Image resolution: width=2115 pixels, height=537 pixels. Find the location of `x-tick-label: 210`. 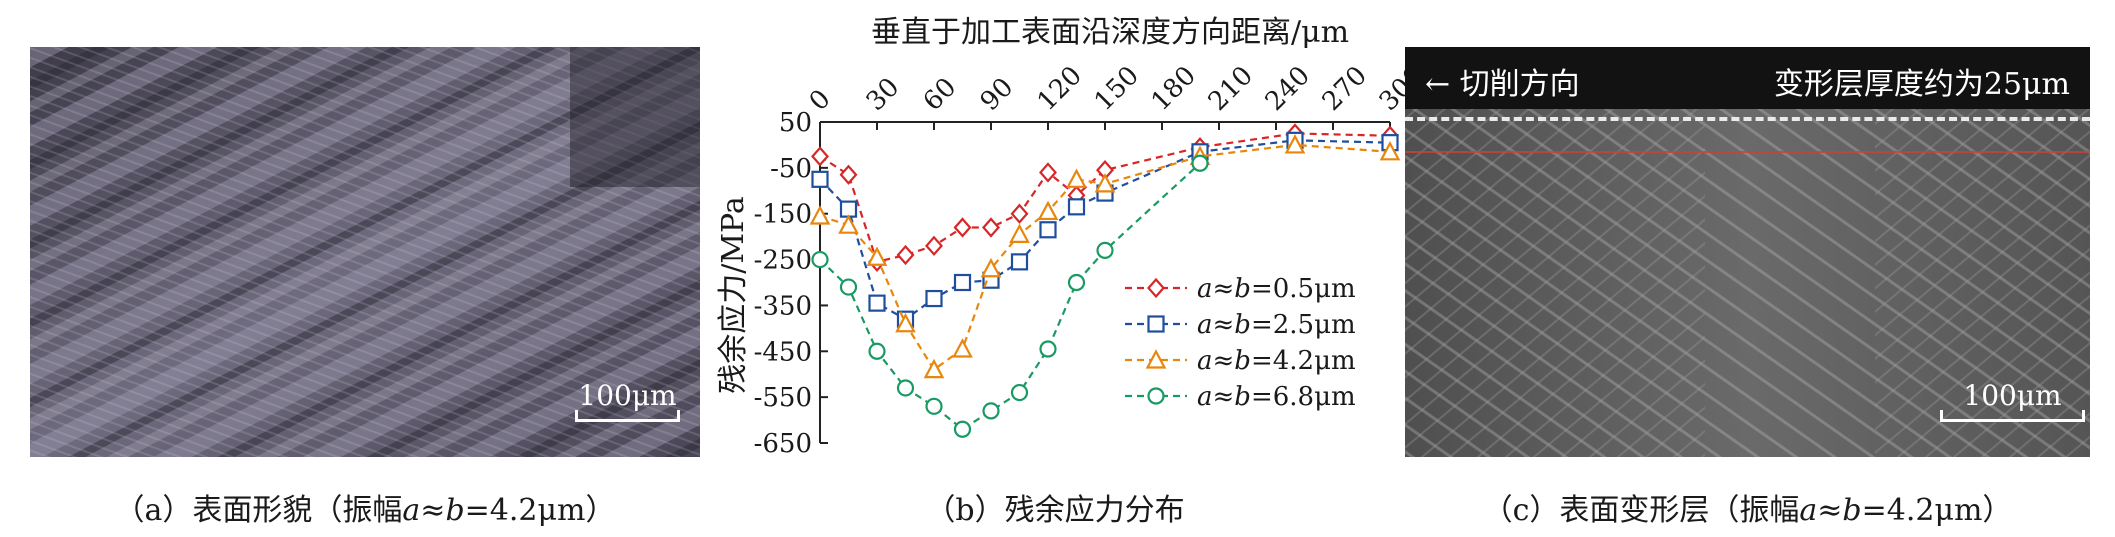

x-tick-label: 210 is located at coordinates (1231, 89).